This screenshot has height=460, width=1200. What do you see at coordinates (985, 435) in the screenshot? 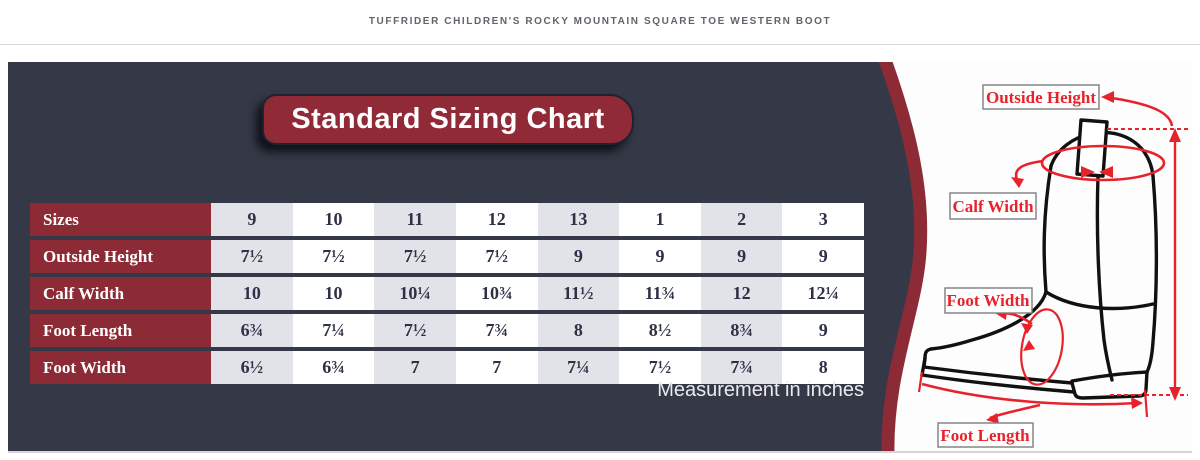
I see `foot-length-label: Foot Length` at bounding box center [985, 435].